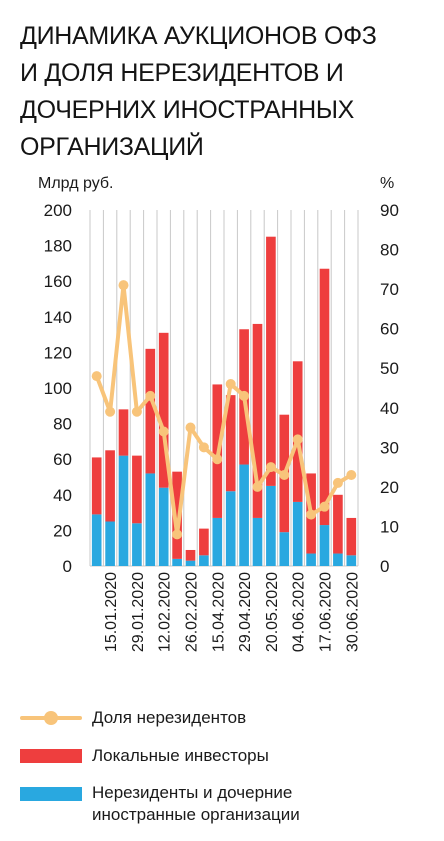 This screenshot has width=444, height=841. I want to click on y-tick-label: 120, so click(58, 352).